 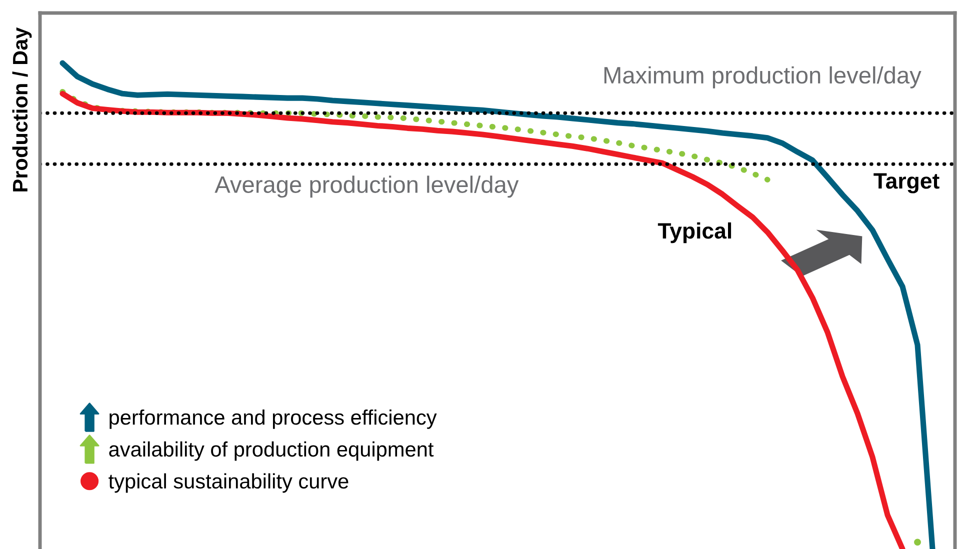 What do you see at coordinates (907, 183) in the screenshot?
I see `annotation: Target` at bounding box center [907, 183].